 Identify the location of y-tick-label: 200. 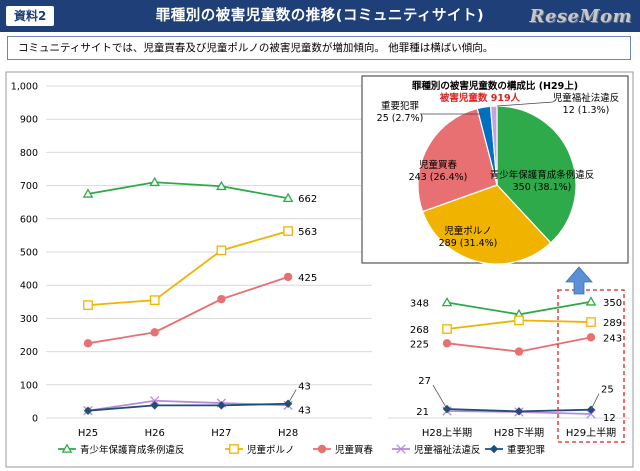
(29, 352).